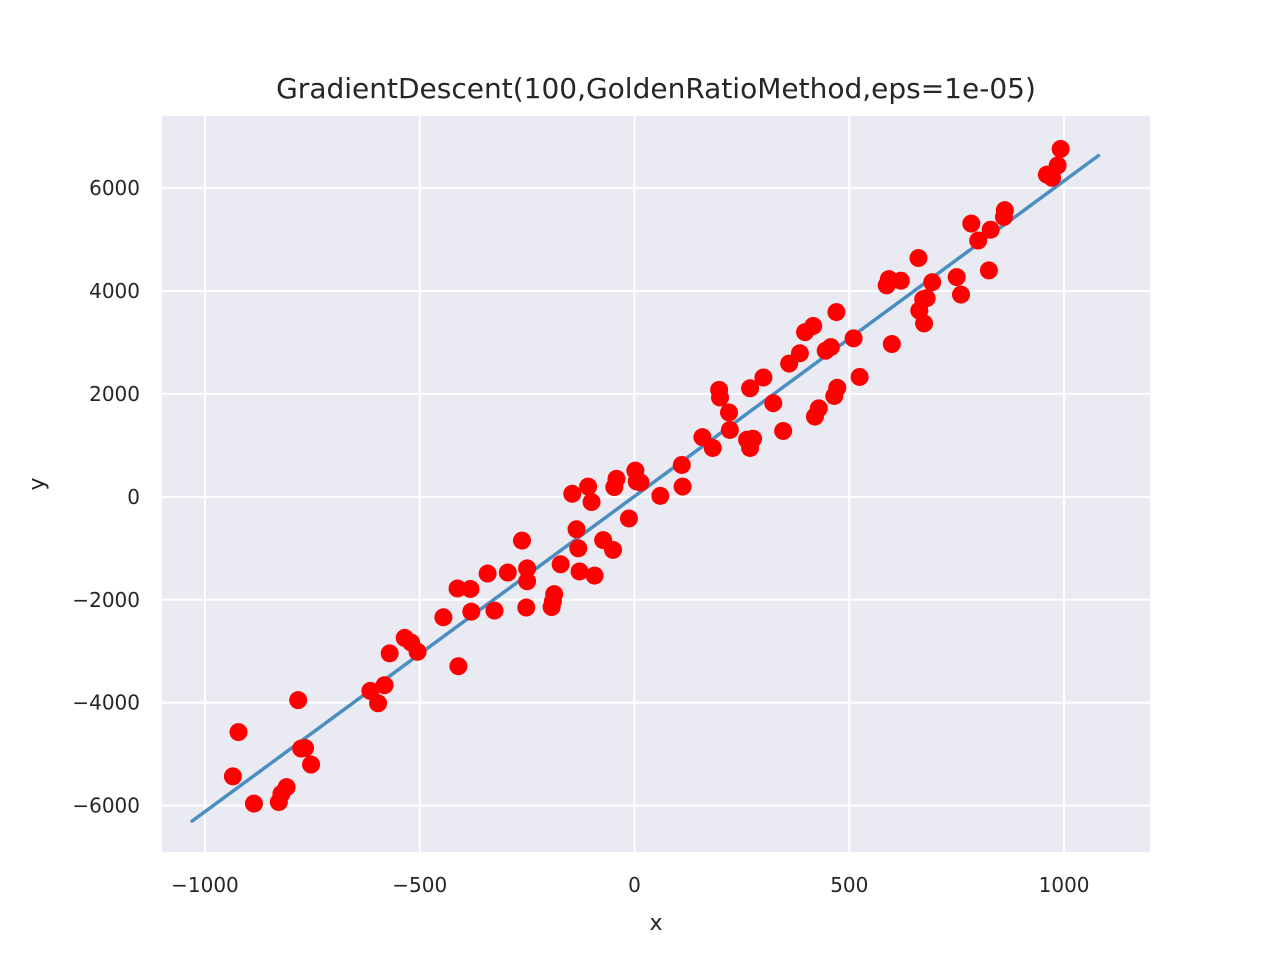  What do you see at coordinates (1064, 885) in the screenshot?
I see `x-tick-label: 1000` at bounding box center [1064, 885].